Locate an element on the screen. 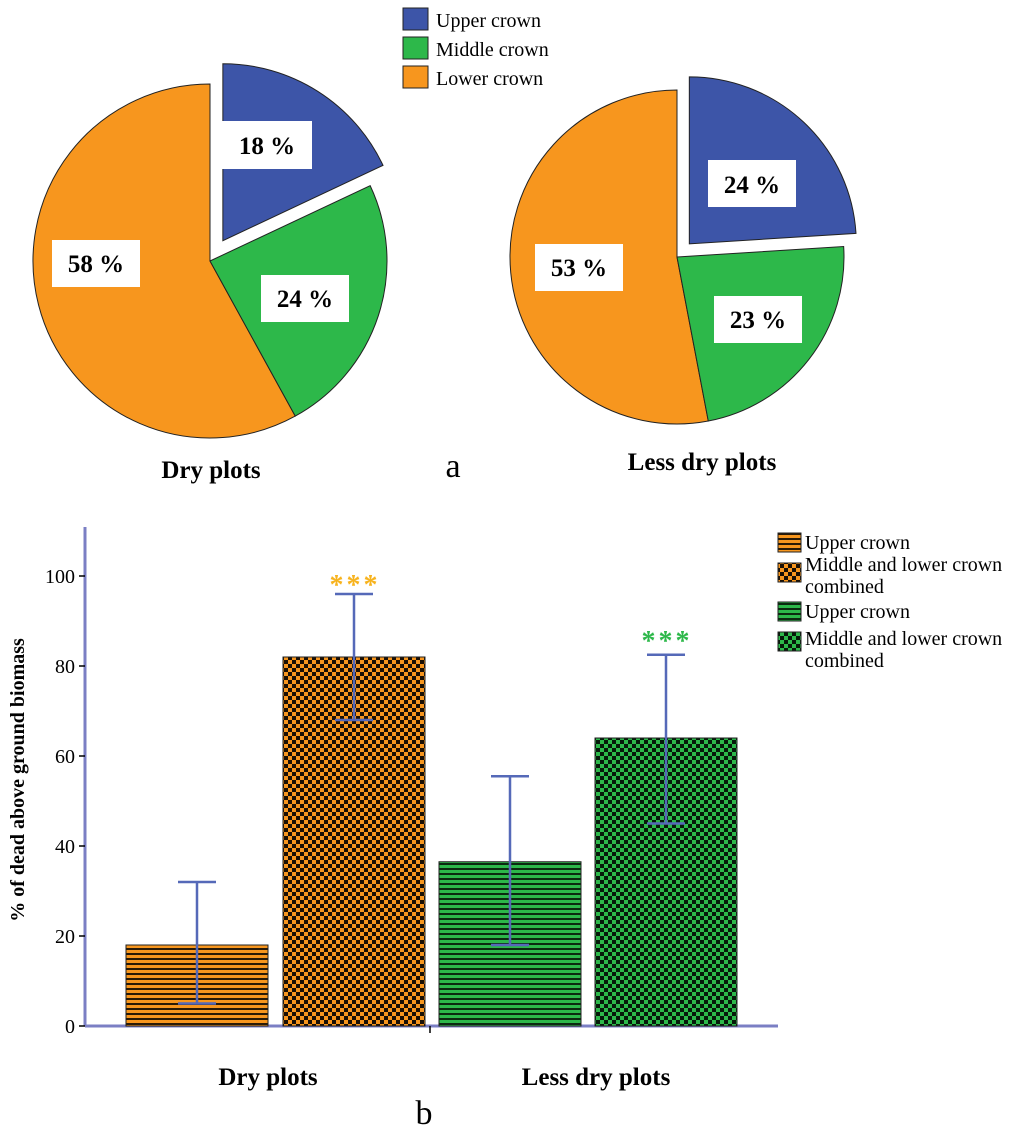  y-tick-label: 80 is located at coordinates (65, 667).